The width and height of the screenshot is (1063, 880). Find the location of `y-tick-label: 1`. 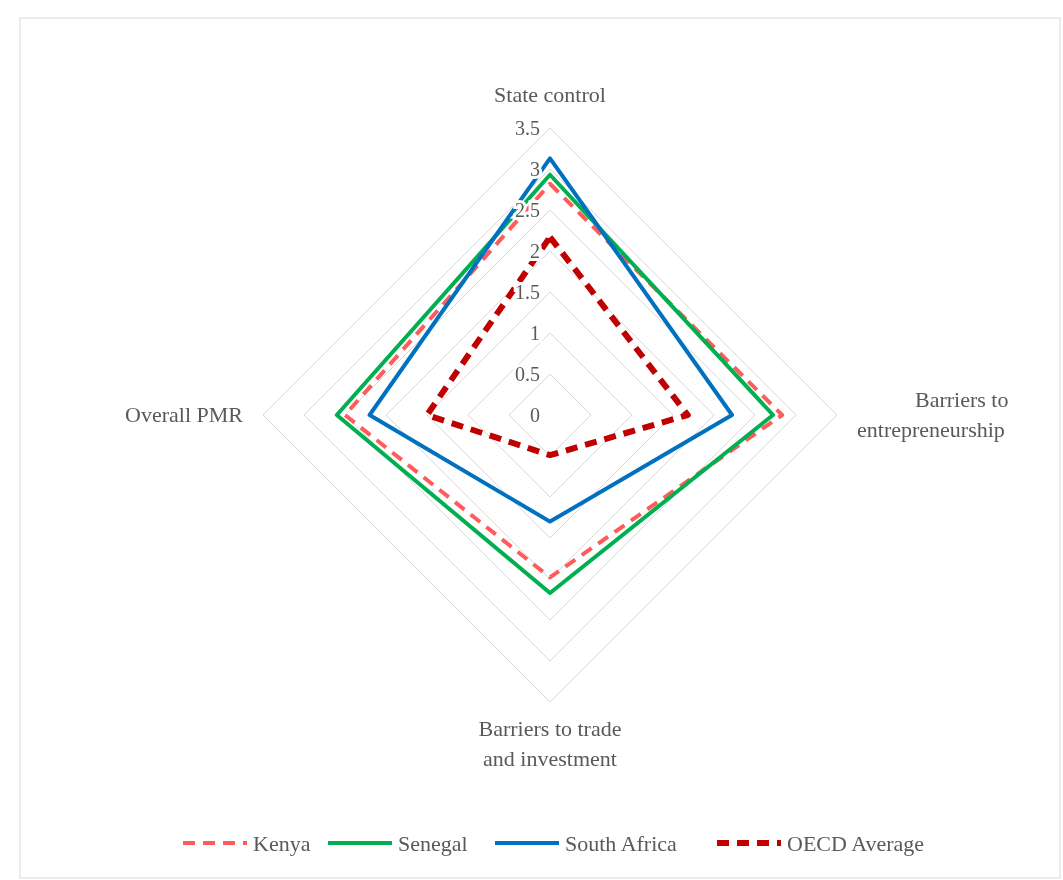

y-tick-label: 1 is located at coordinates (535, 333).